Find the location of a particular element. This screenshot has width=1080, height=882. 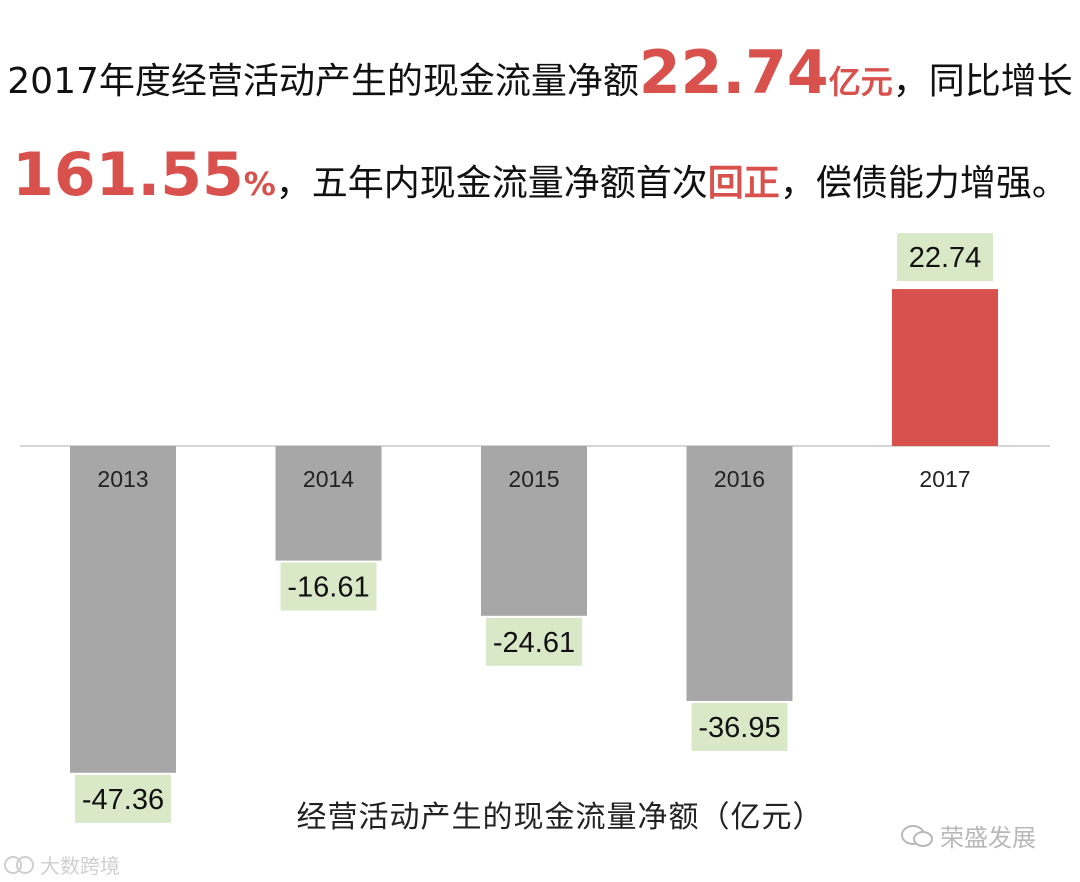

headline-line-1: 2017年度经营活动产生的现金流量净额22.74亿元，同比增长 is located at coordinates (540, 73).